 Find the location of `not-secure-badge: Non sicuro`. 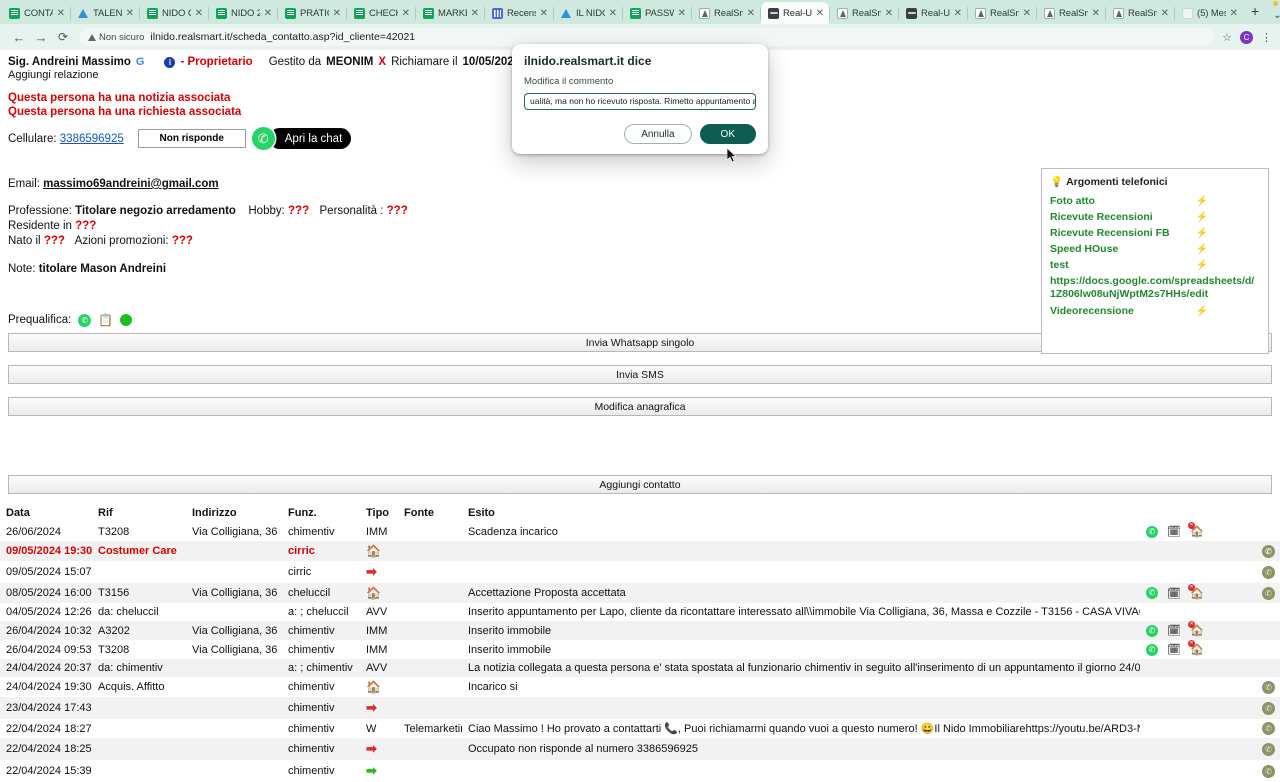

not-secure-badge: Non sicuro is located at coordinates (116, 37).